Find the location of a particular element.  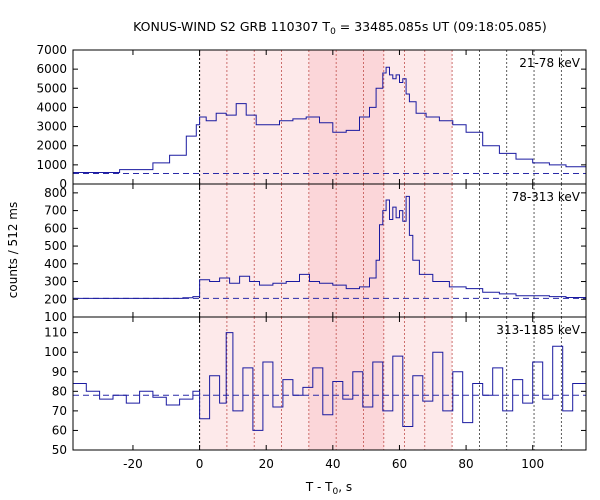

y-tick-label: 6000 is located at coordinates (51, 69).